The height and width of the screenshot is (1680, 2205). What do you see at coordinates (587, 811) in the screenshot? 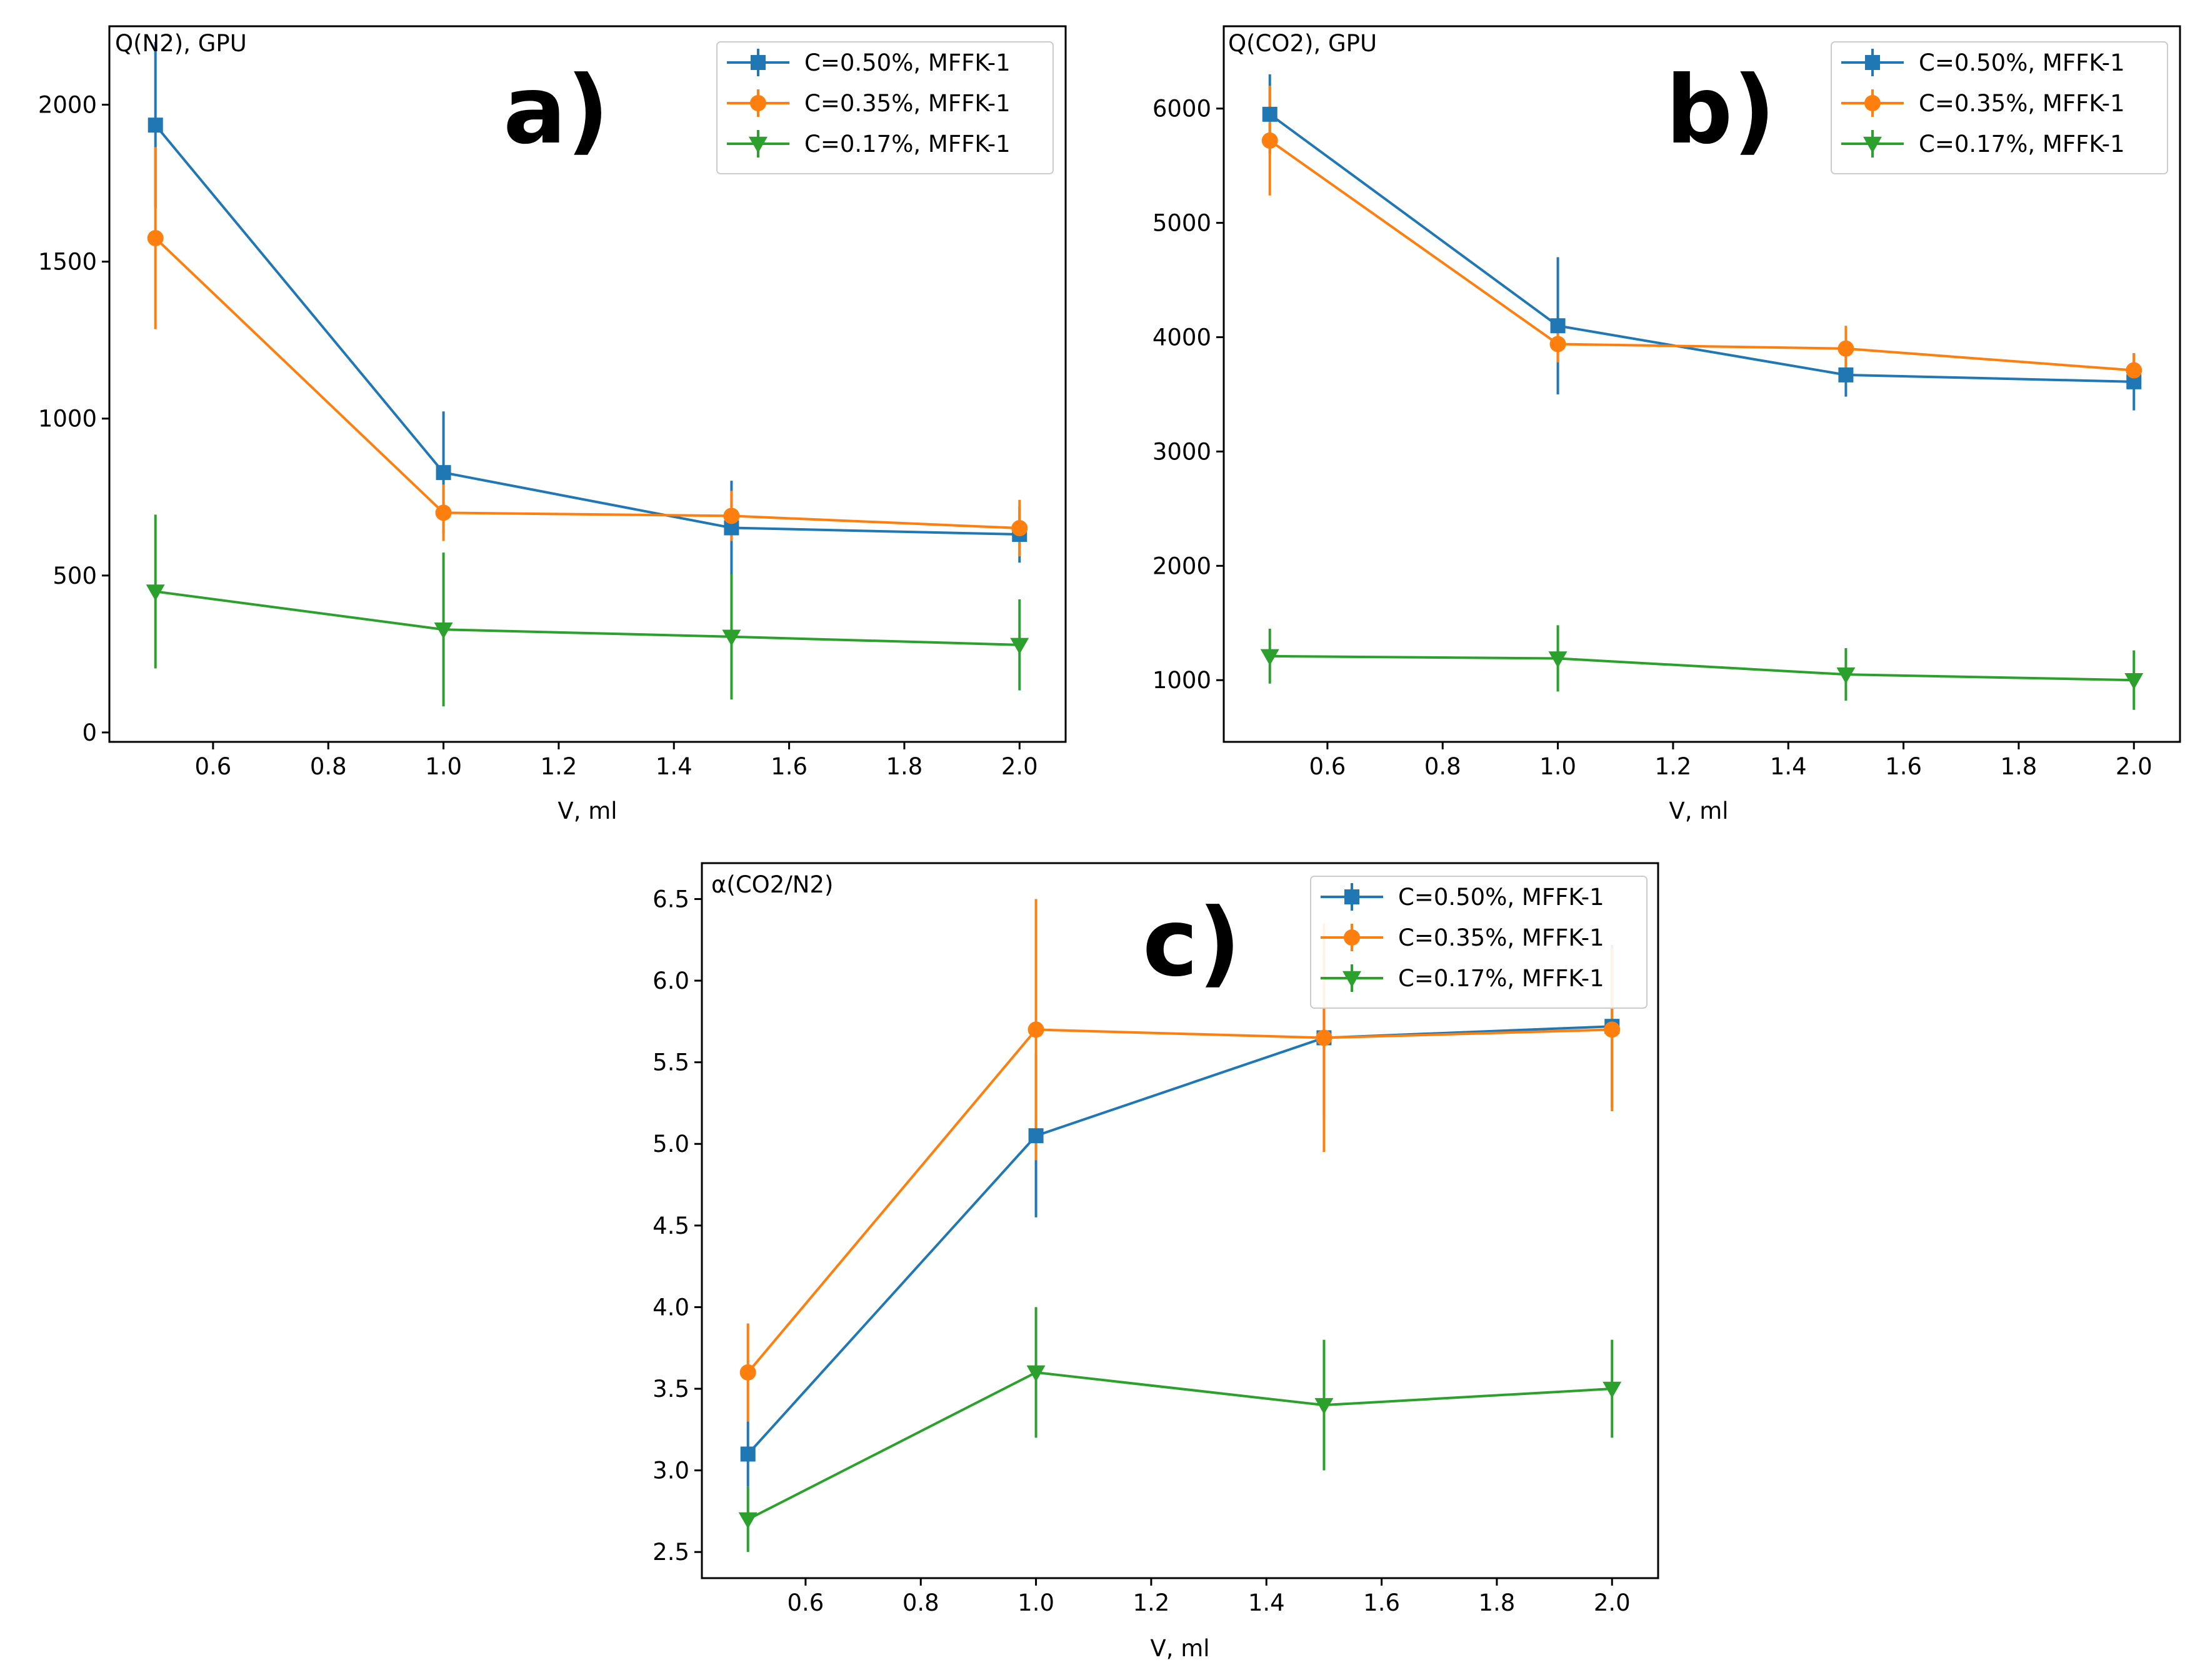
I see `panel-a-xlabel: V, ml` at bounding box center [587, 811].